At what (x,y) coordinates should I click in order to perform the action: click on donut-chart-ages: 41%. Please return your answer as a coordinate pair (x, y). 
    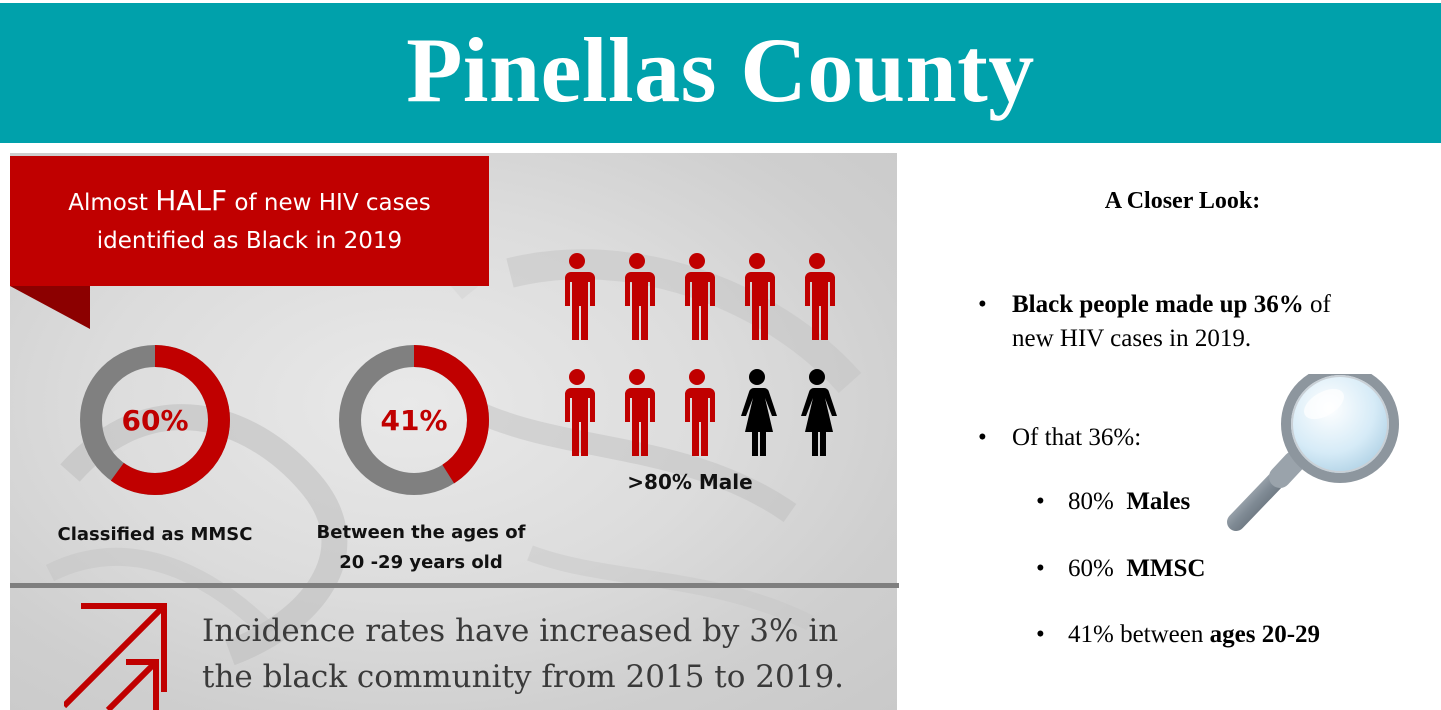
    Looking at the image, I should click on (414, 420).